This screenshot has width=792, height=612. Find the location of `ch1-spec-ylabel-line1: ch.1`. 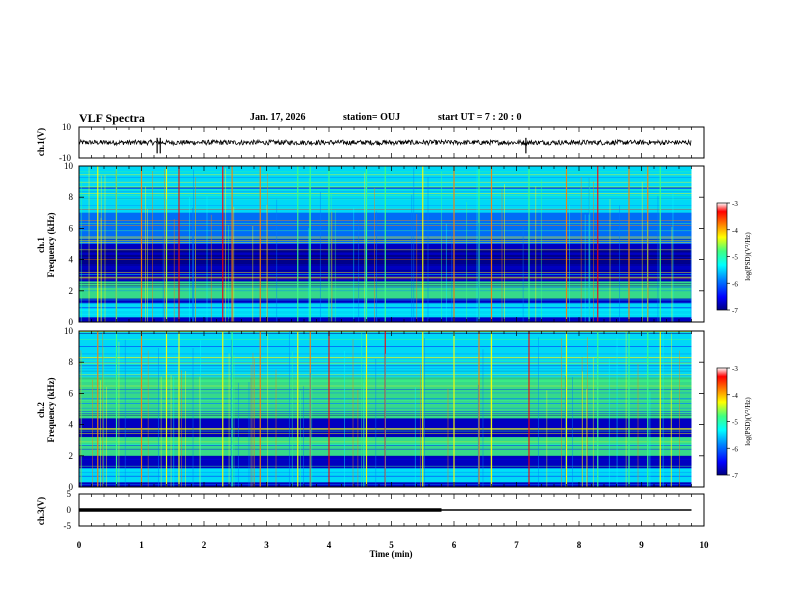

ch1-spec-ylabel-line1: ch.1 is located at coordinates (41, 245).